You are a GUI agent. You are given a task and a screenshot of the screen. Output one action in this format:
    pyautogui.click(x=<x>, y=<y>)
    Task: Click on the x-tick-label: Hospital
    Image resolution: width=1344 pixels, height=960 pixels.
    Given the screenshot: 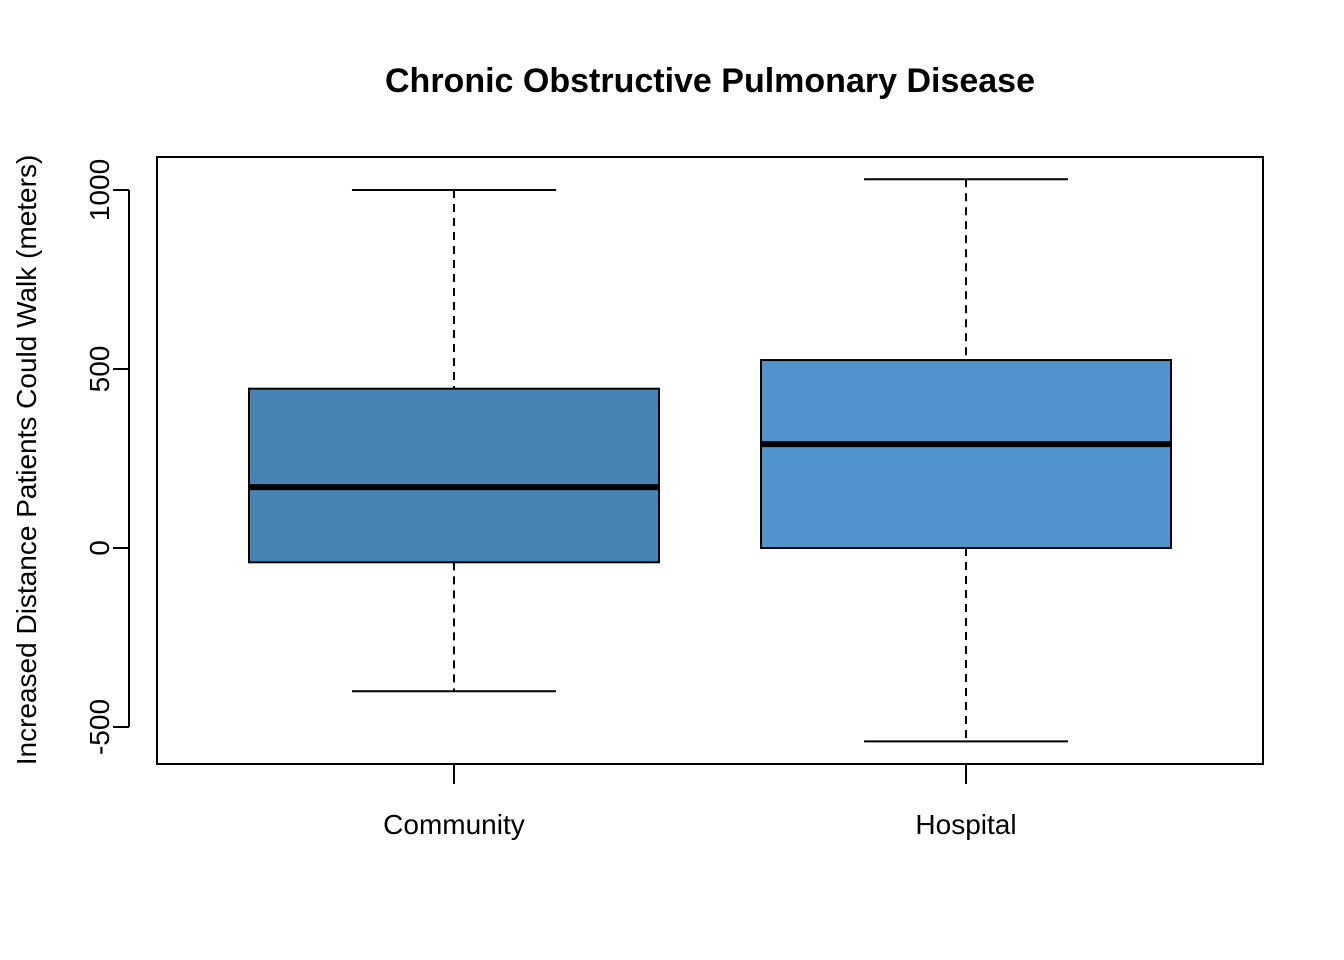 What is the action you would take?
    pyautogui.click(x=965, y=824)
    